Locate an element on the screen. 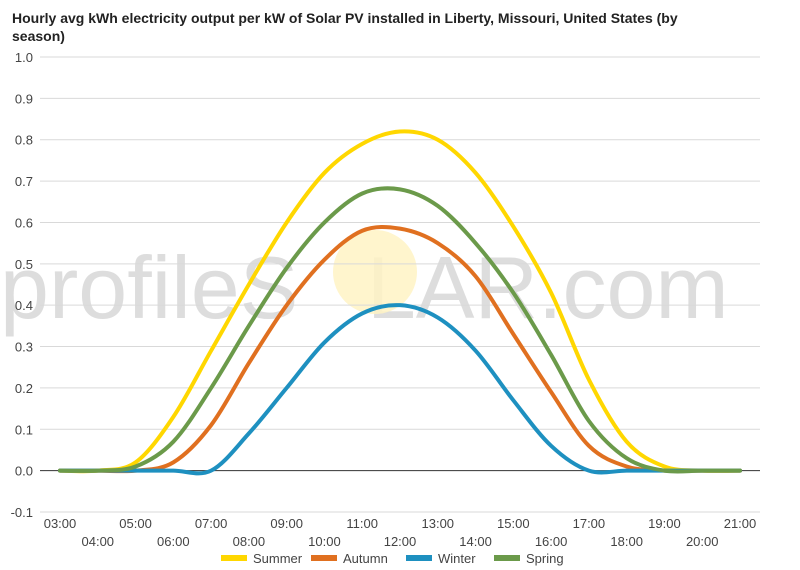 The width and height of the screenshot is (800, 570). x-tick-label: 11:00 is located at coordinates (362, 523).